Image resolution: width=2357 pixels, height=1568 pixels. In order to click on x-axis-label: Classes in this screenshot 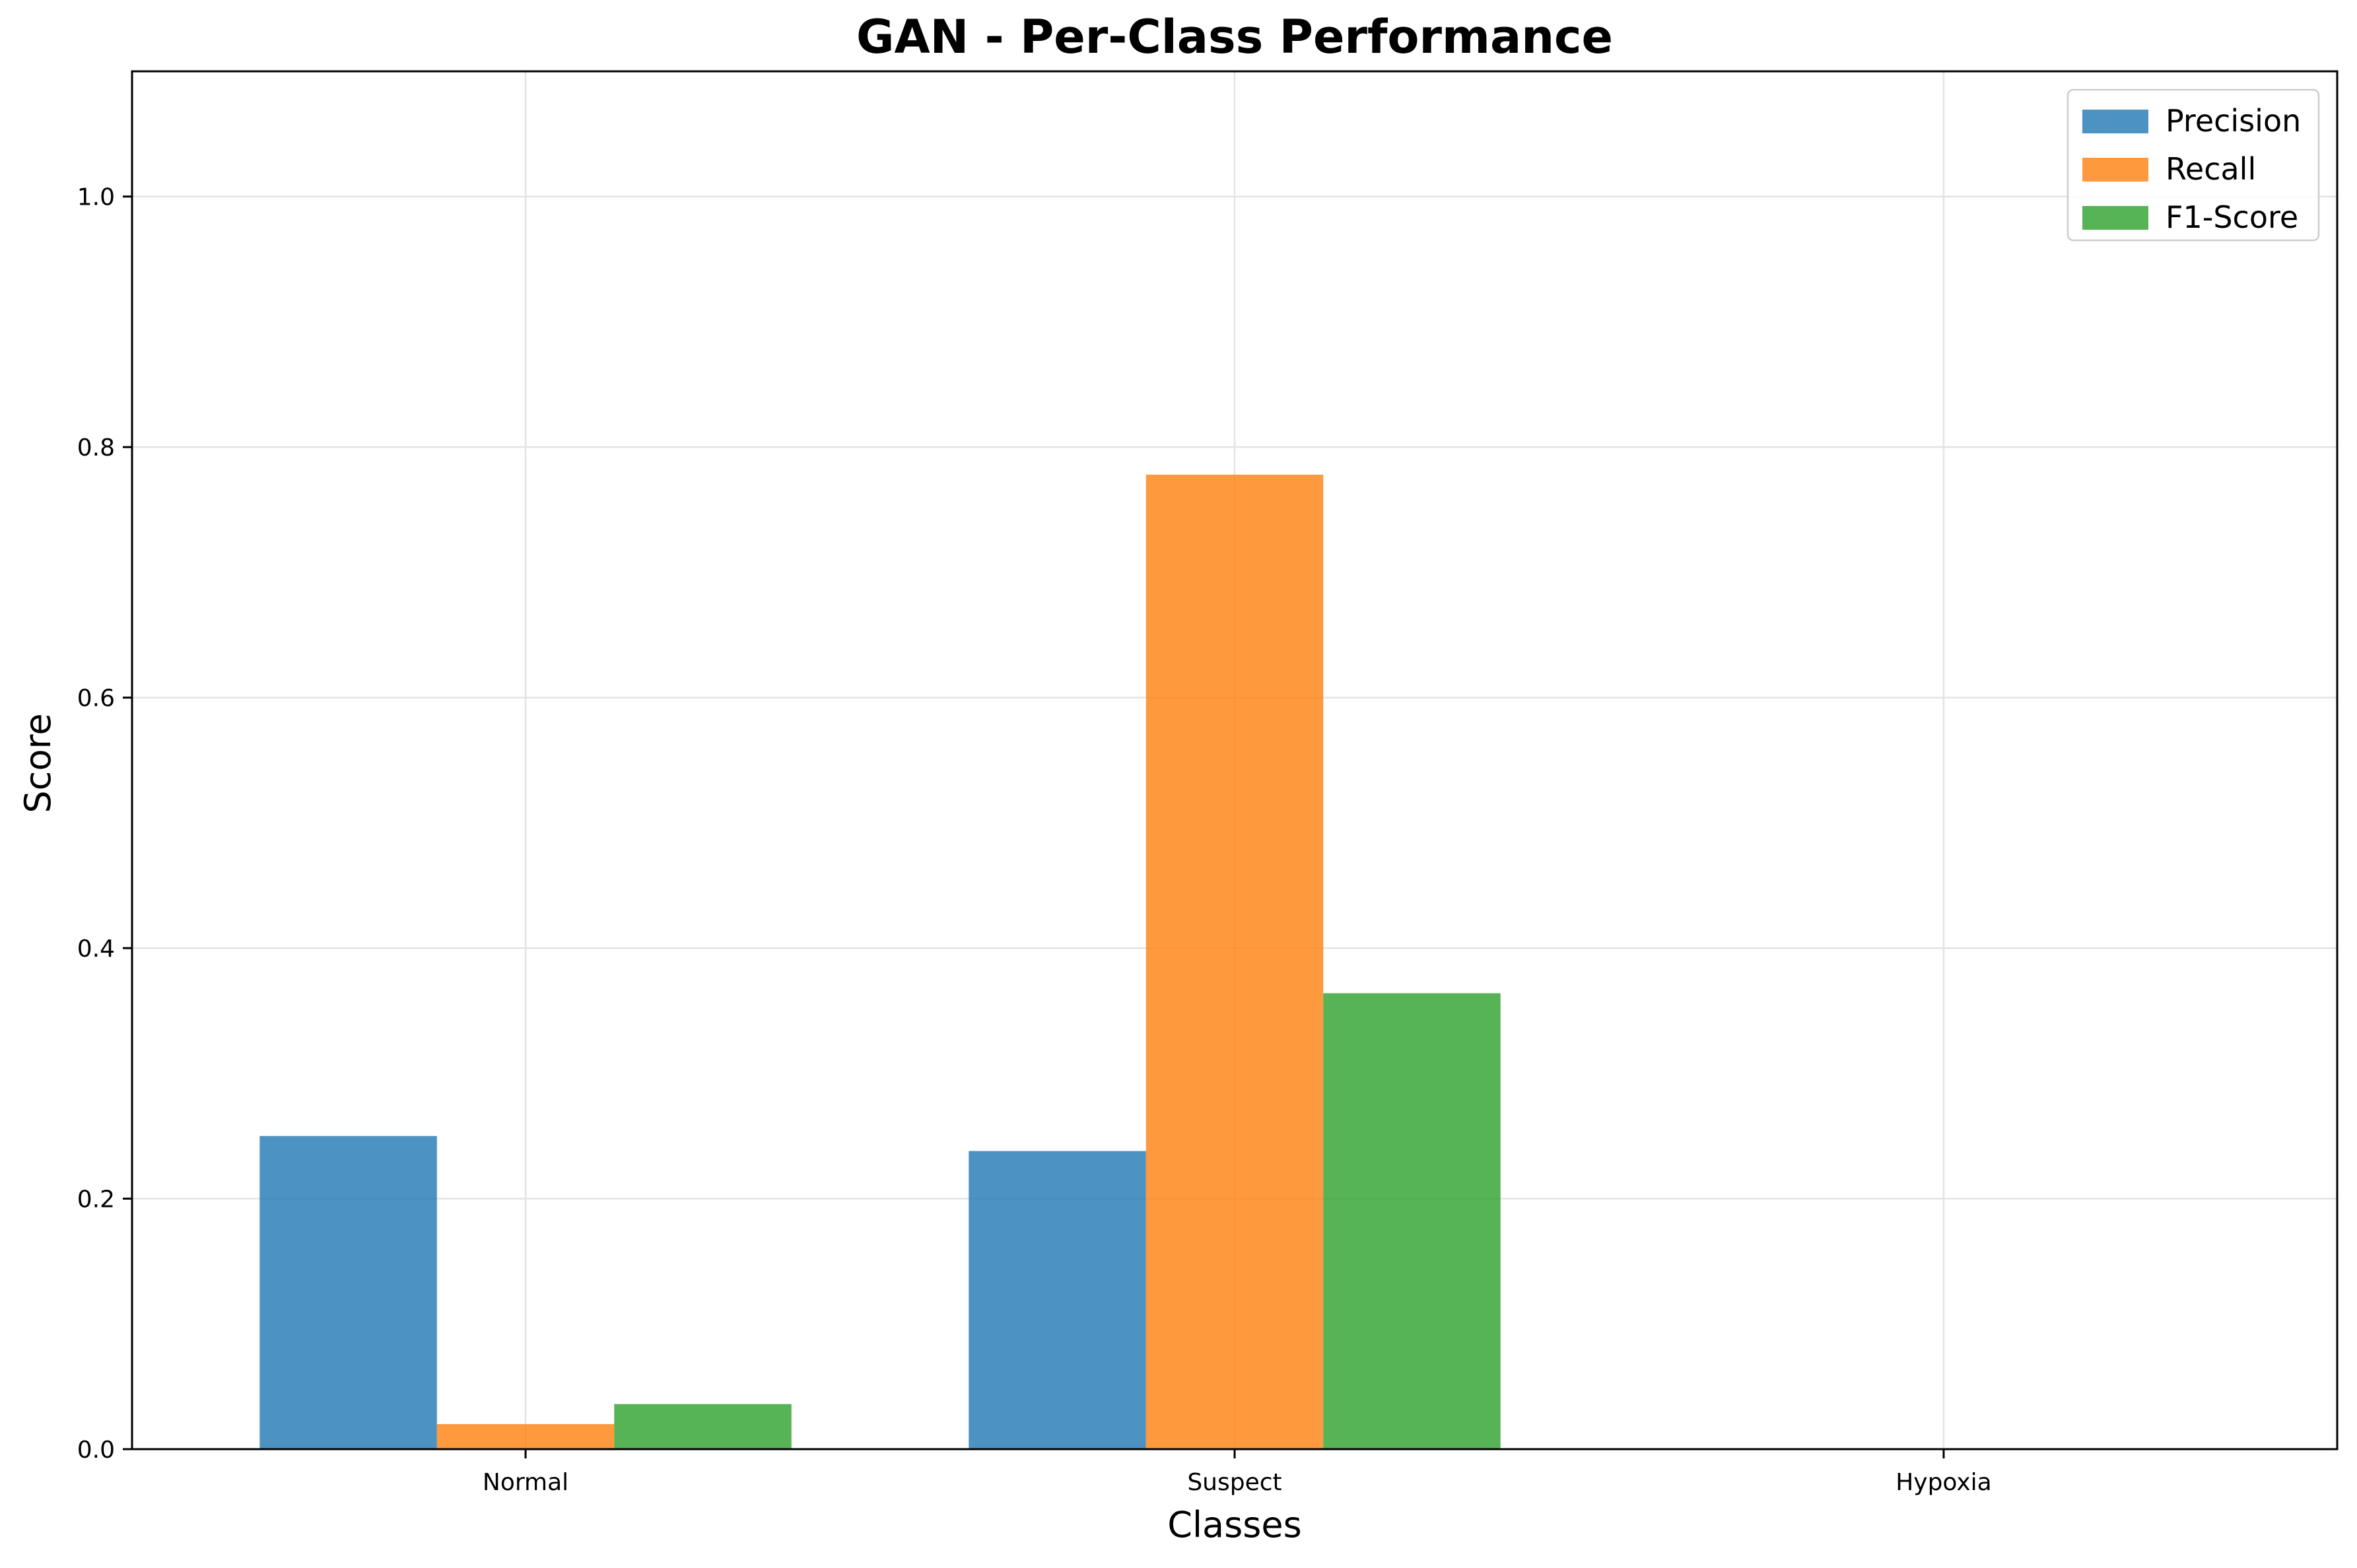, I will do `click(1234, 1525)`.